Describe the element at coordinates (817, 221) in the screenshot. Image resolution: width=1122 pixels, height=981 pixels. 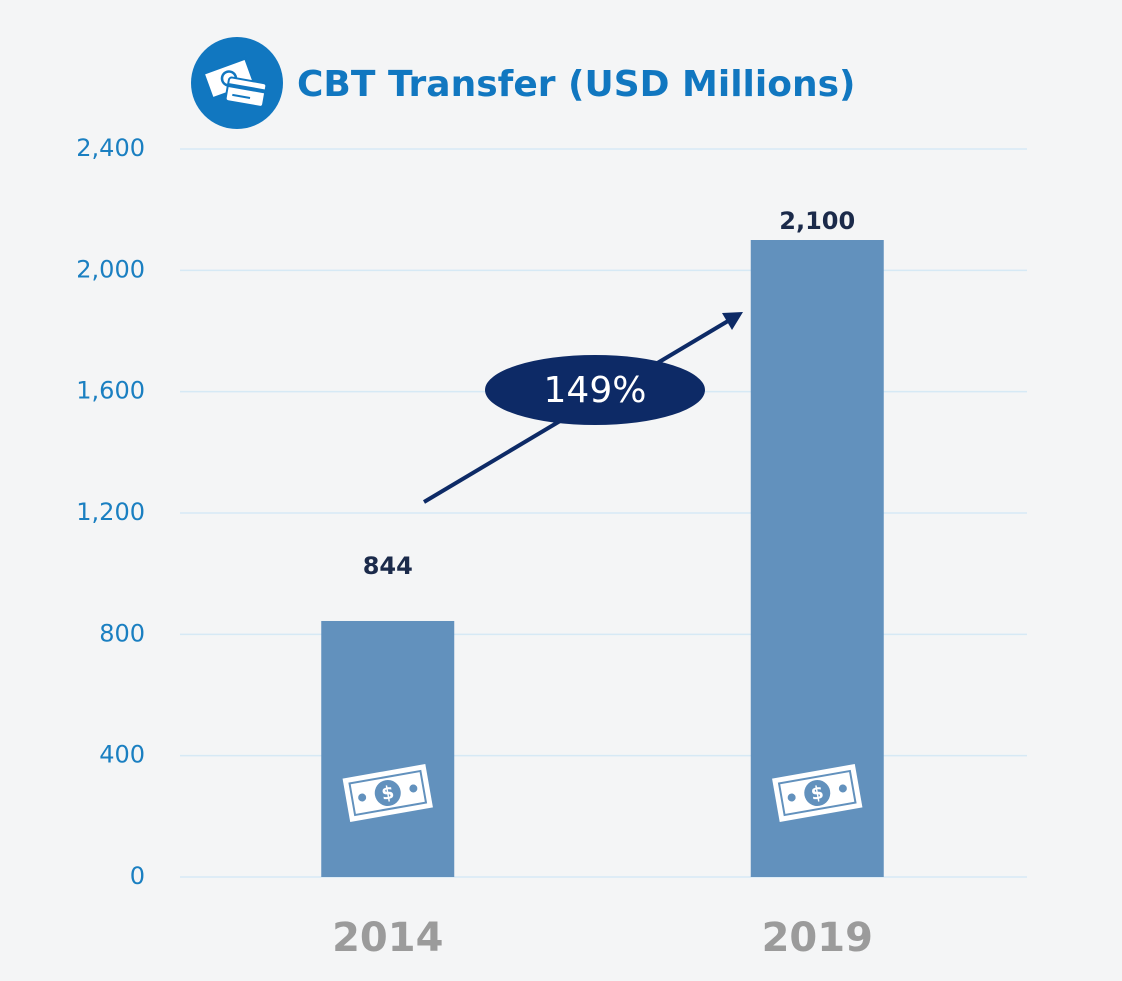
I see `value-label: 2,100` at that location.